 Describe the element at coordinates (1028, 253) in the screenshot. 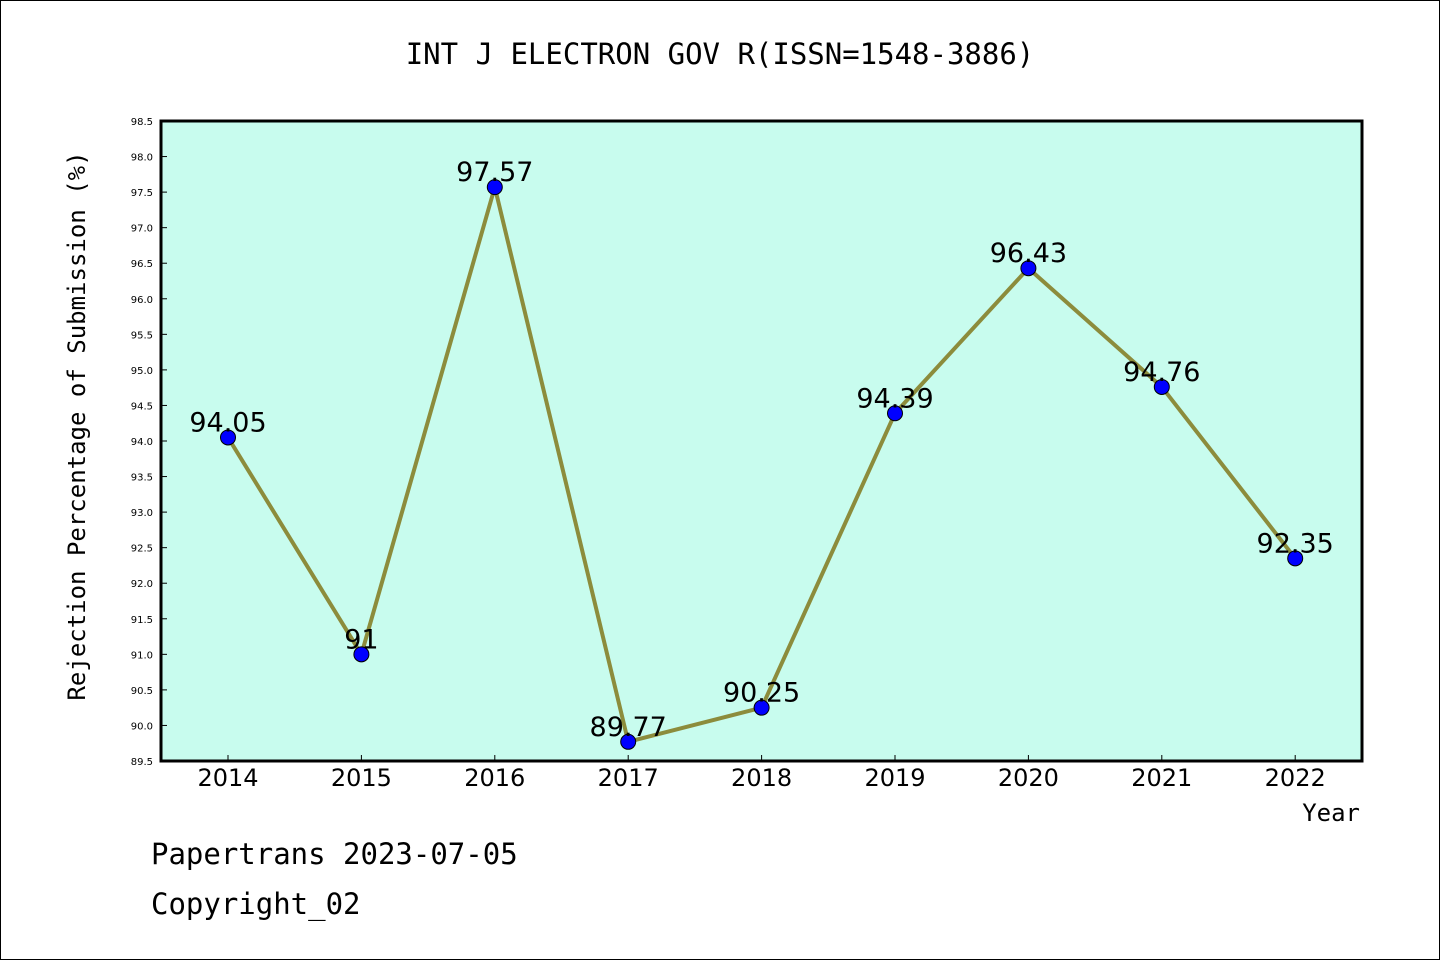

I see `data-label: 96.43` at that location.